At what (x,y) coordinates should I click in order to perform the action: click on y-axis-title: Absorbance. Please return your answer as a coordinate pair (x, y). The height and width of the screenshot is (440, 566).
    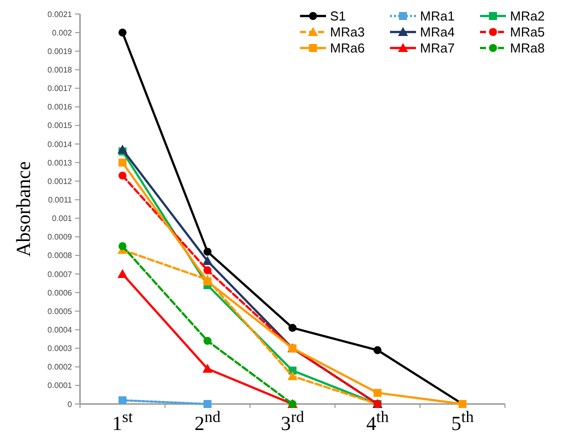
    Looking at the image, I should click on (24, 209).